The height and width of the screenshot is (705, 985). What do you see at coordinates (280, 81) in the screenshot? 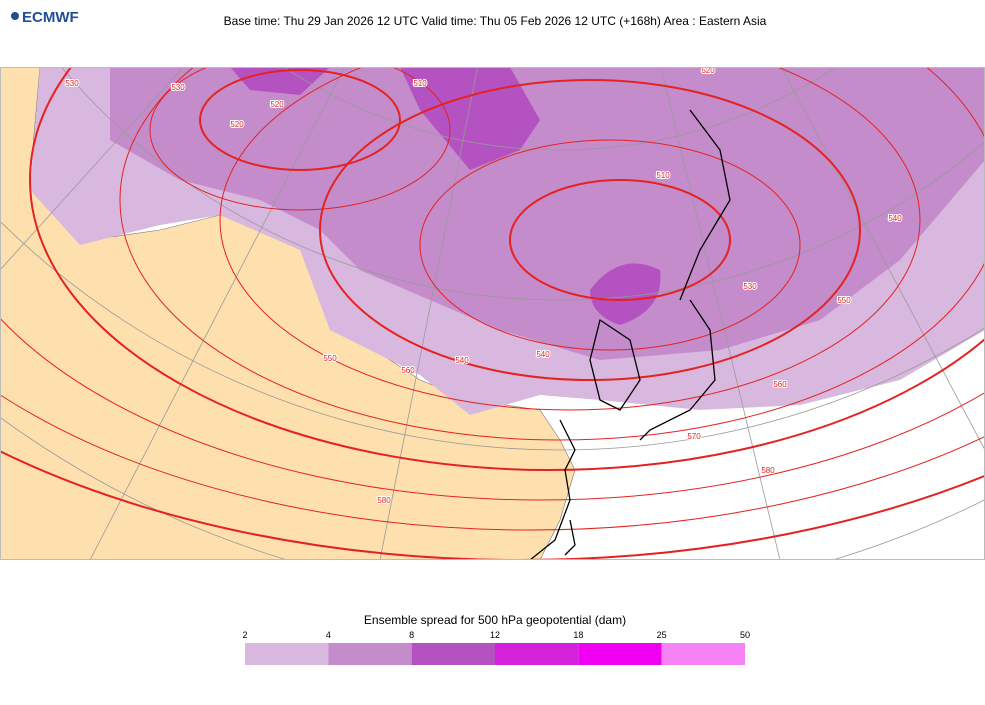
I see `spread-8-12c` at bounding box center [280, 81].